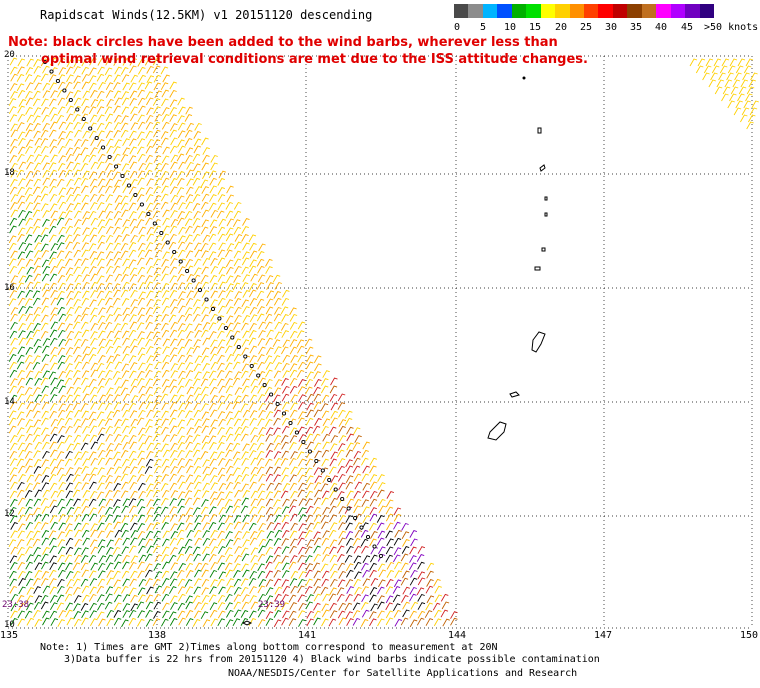 This screenshot has width=760, height=688. I want to click on legend-label: 5, so click(483, 27).